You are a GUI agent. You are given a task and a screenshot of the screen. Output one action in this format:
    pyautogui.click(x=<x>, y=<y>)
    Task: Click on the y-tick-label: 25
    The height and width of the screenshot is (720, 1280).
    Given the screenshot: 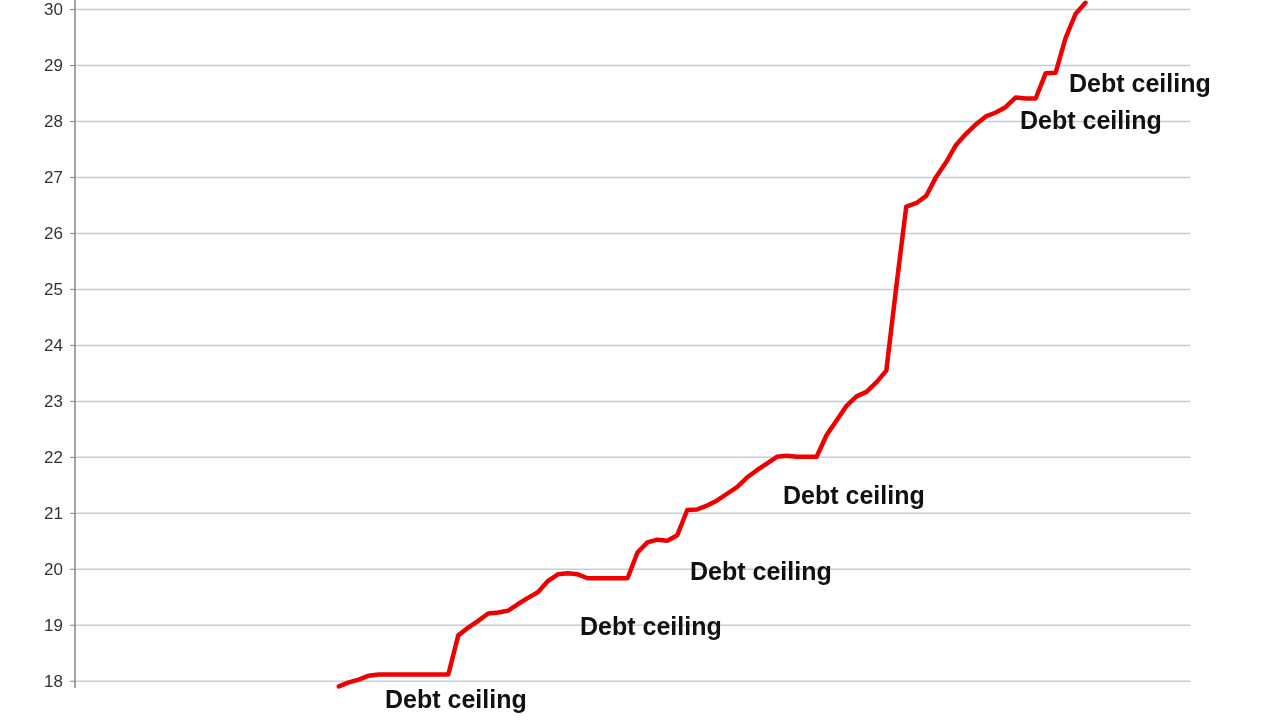 What is the action you would take?
    pyautogui.click(x=53, y=289)
    